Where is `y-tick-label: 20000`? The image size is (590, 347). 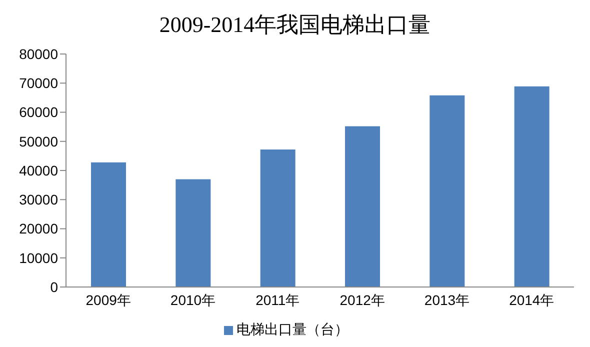 y-tick-label: 20000 is located at coordinates (38, 228).